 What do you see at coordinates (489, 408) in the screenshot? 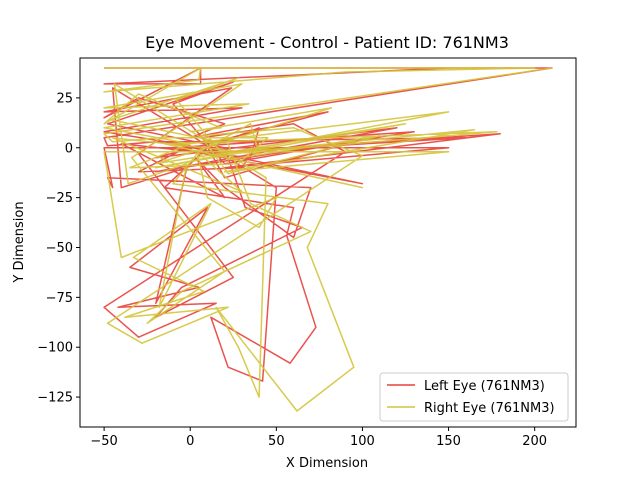
I see `legend-label-right-eye: Right Eye (761NM3)` at bounding box center [489, 408].